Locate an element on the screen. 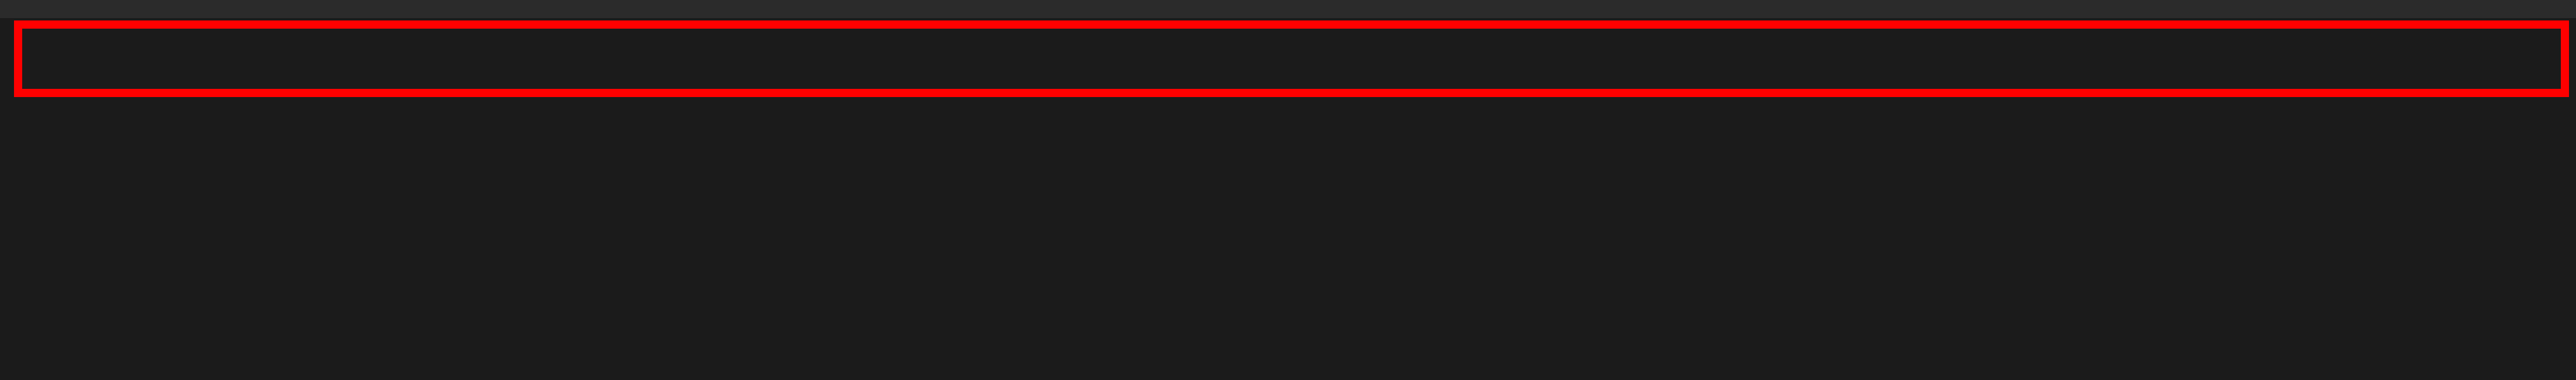  column-header-bar is located at coordinates (1288, 9).